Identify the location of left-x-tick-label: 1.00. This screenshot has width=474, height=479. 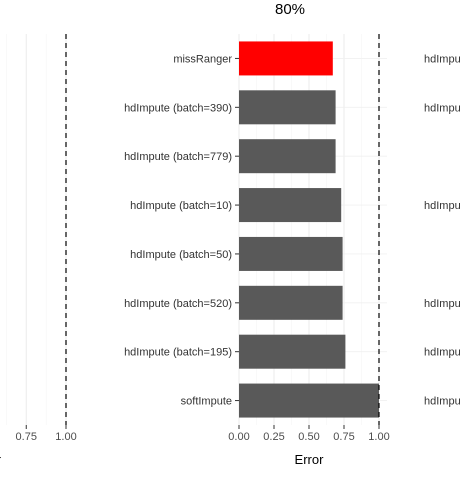
(65, 437).